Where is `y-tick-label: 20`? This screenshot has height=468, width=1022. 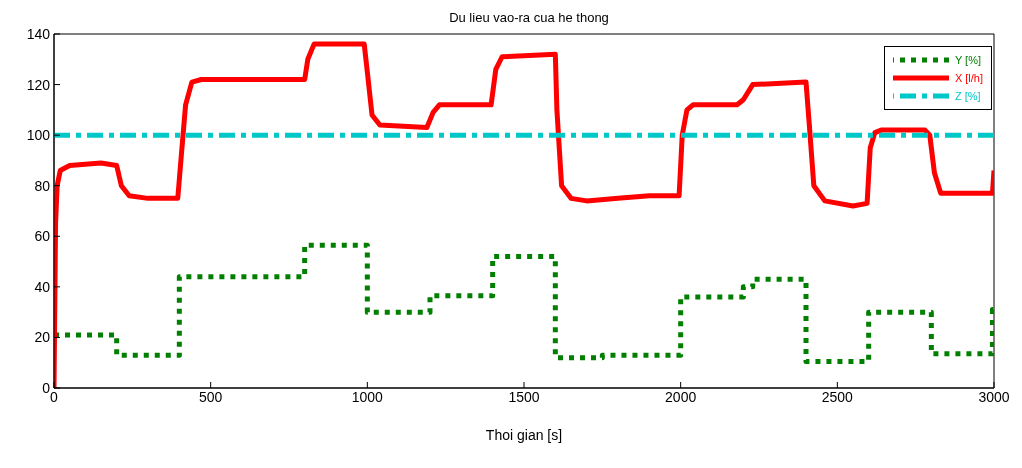
y-tick-label: 20 is located at coordinates (42, 337).